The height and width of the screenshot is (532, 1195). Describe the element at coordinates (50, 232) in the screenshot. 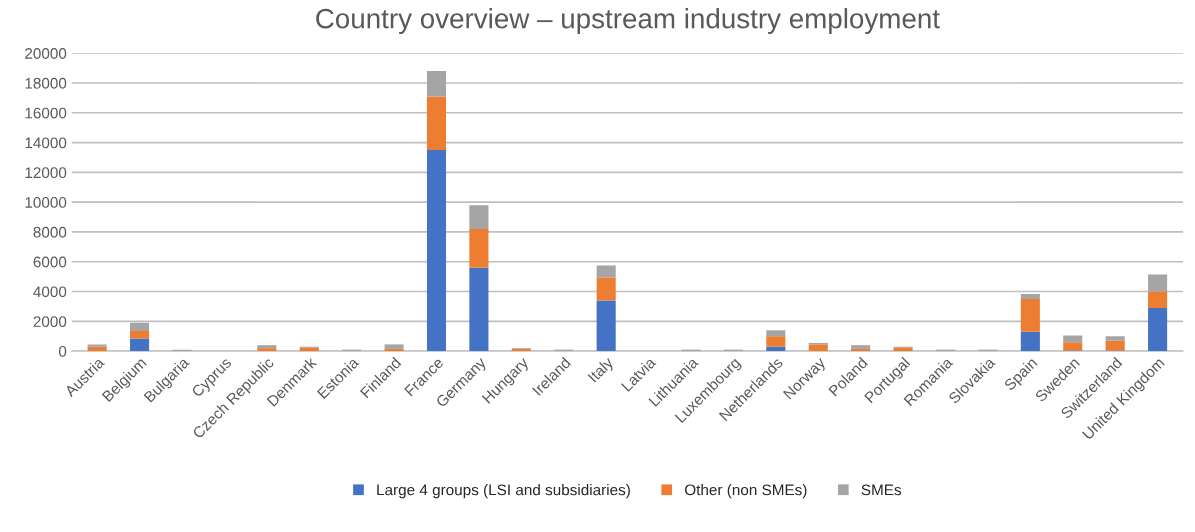

I see `y-tick-label: 8000` at that location.